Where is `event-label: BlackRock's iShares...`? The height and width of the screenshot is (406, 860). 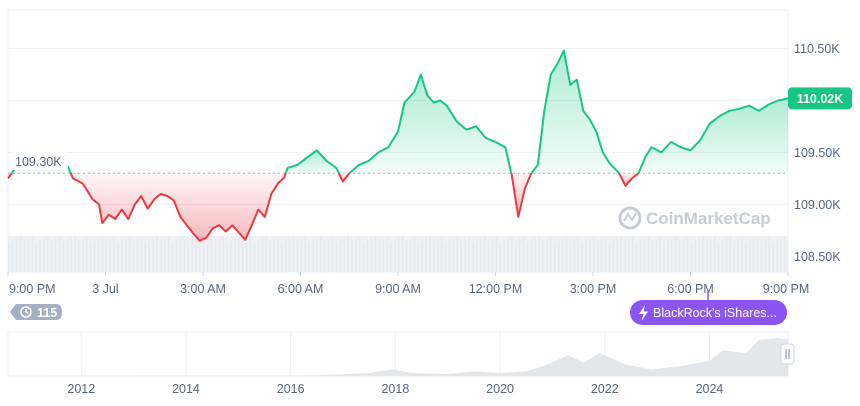 event-label: BlackRock's iShares... is located at coordinates (715, 313).